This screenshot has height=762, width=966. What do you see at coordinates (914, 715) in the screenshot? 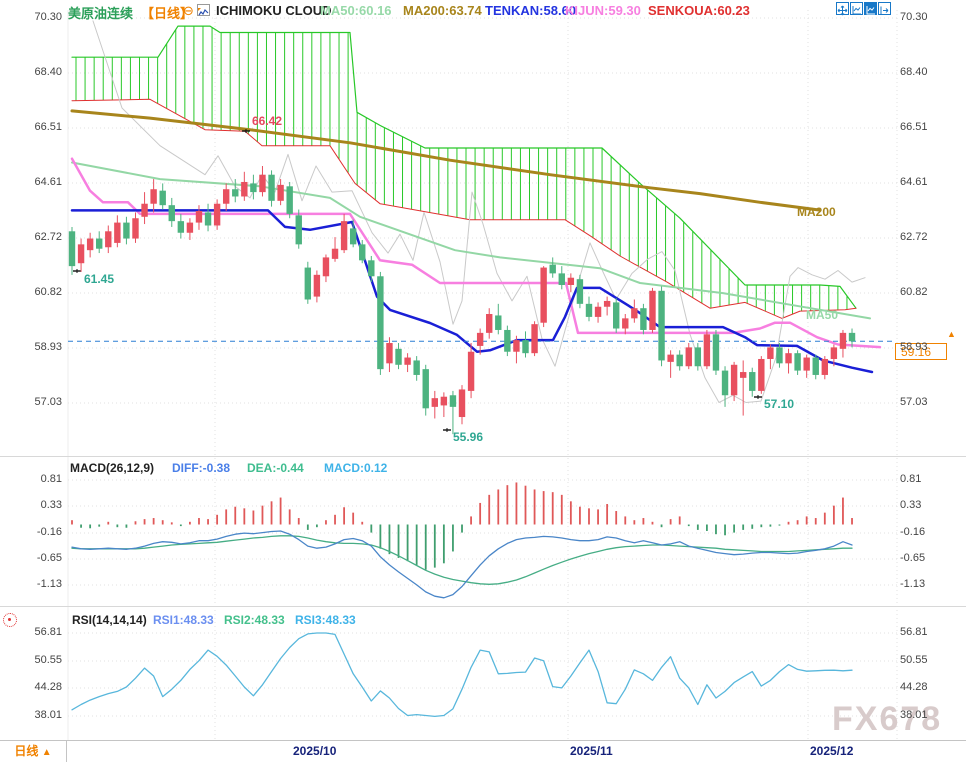
I see `rsi-axis-label-right: 38.01` at bounding box center [914, 715].